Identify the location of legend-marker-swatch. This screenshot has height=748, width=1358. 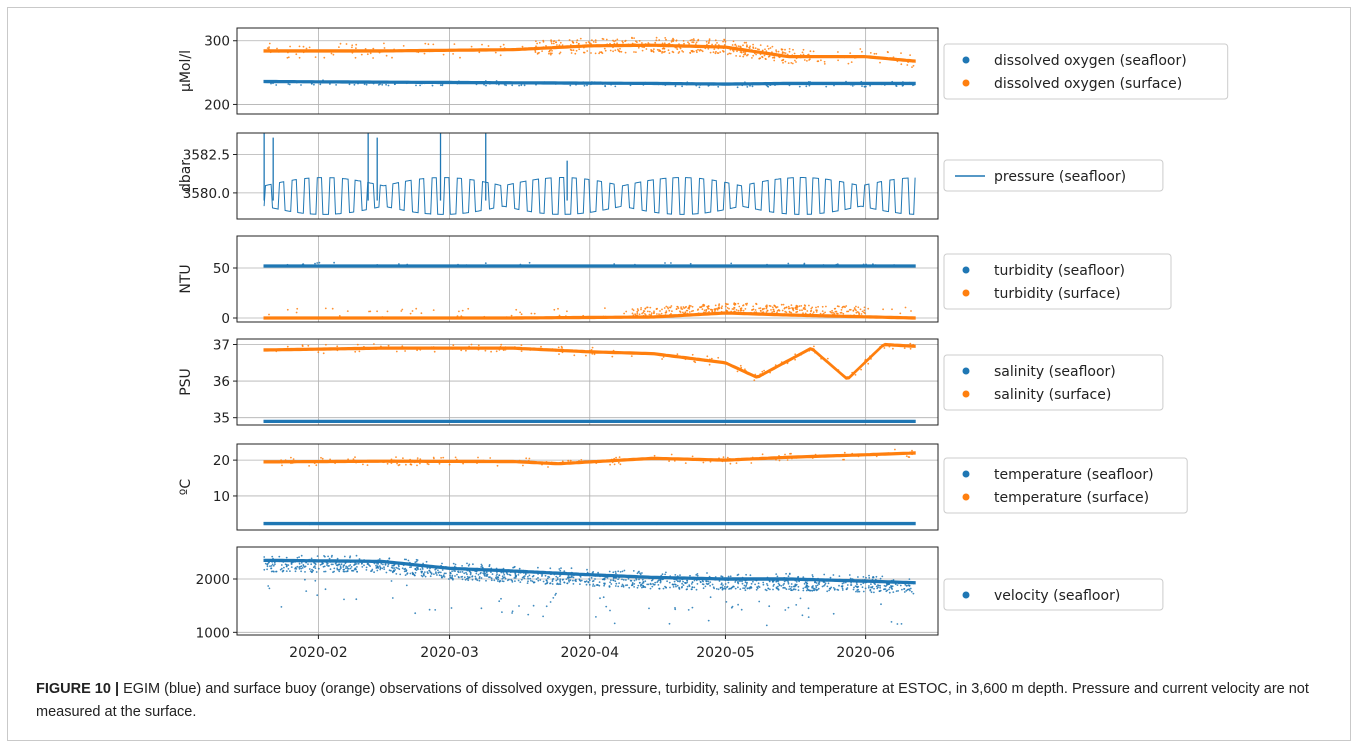
(966, 595).